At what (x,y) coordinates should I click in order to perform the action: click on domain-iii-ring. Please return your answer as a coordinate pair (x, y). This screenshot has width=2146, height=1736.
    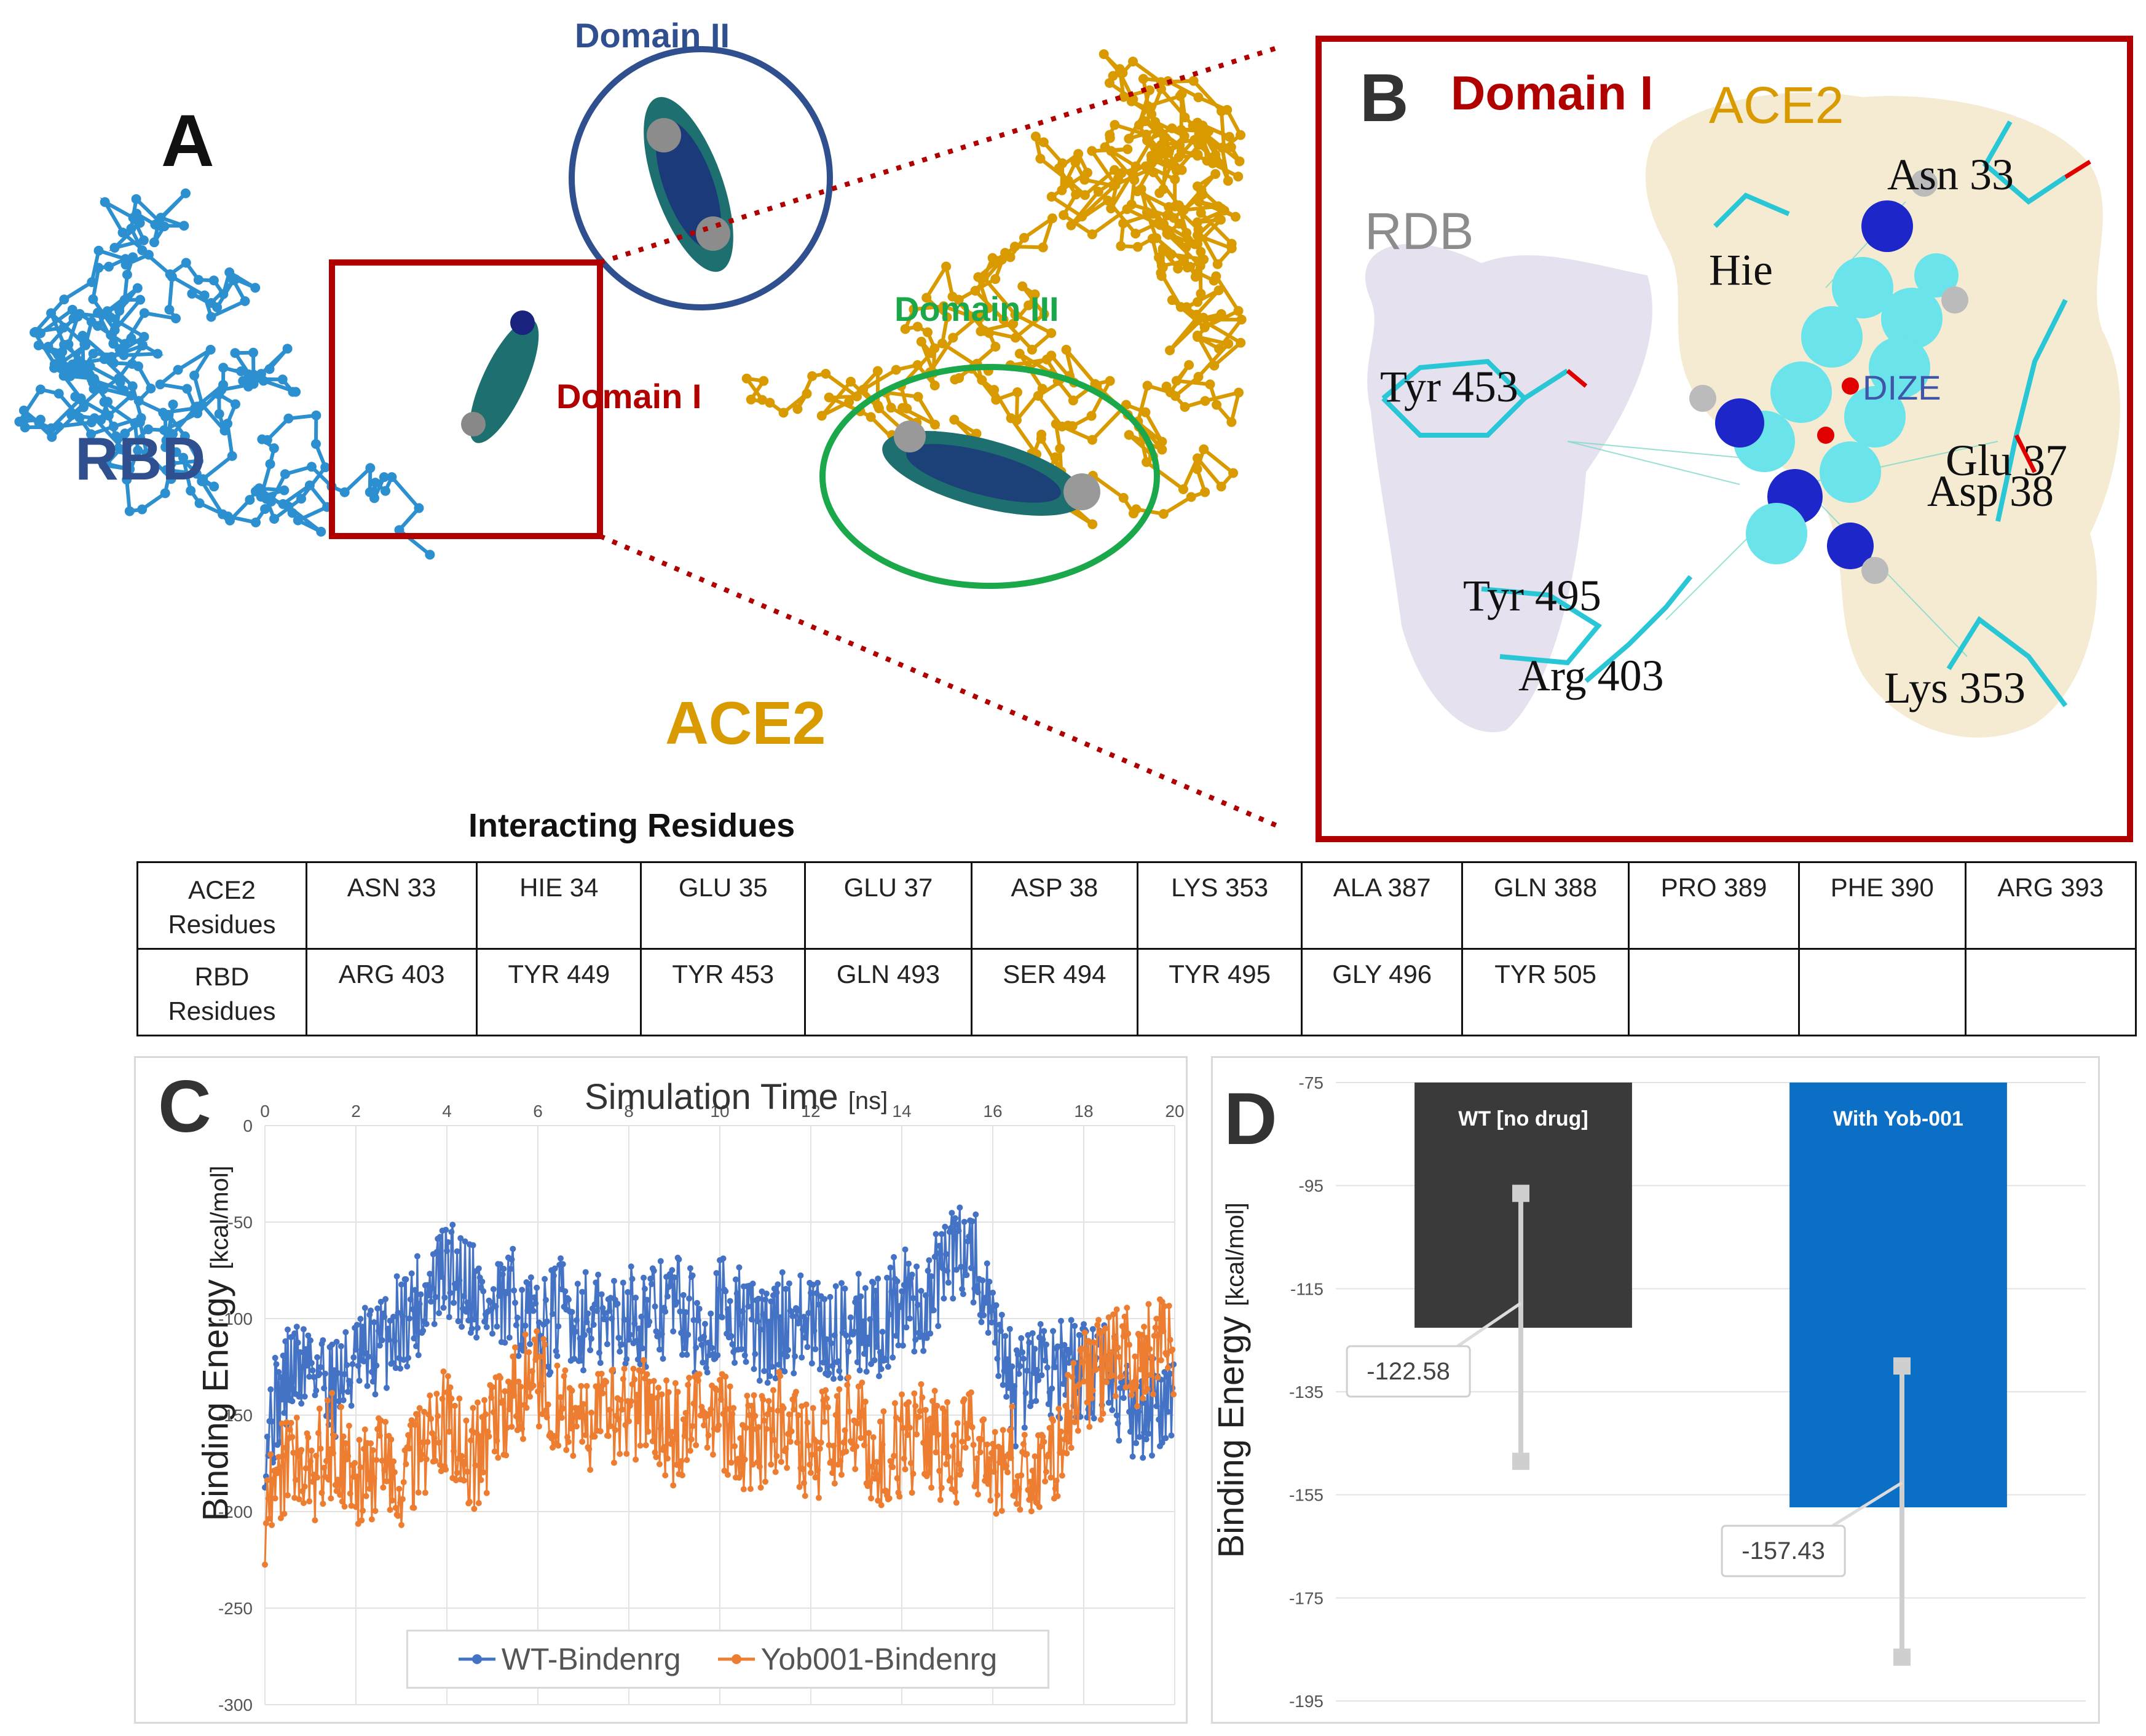
    Looking at the image, I should click on (989, 476).